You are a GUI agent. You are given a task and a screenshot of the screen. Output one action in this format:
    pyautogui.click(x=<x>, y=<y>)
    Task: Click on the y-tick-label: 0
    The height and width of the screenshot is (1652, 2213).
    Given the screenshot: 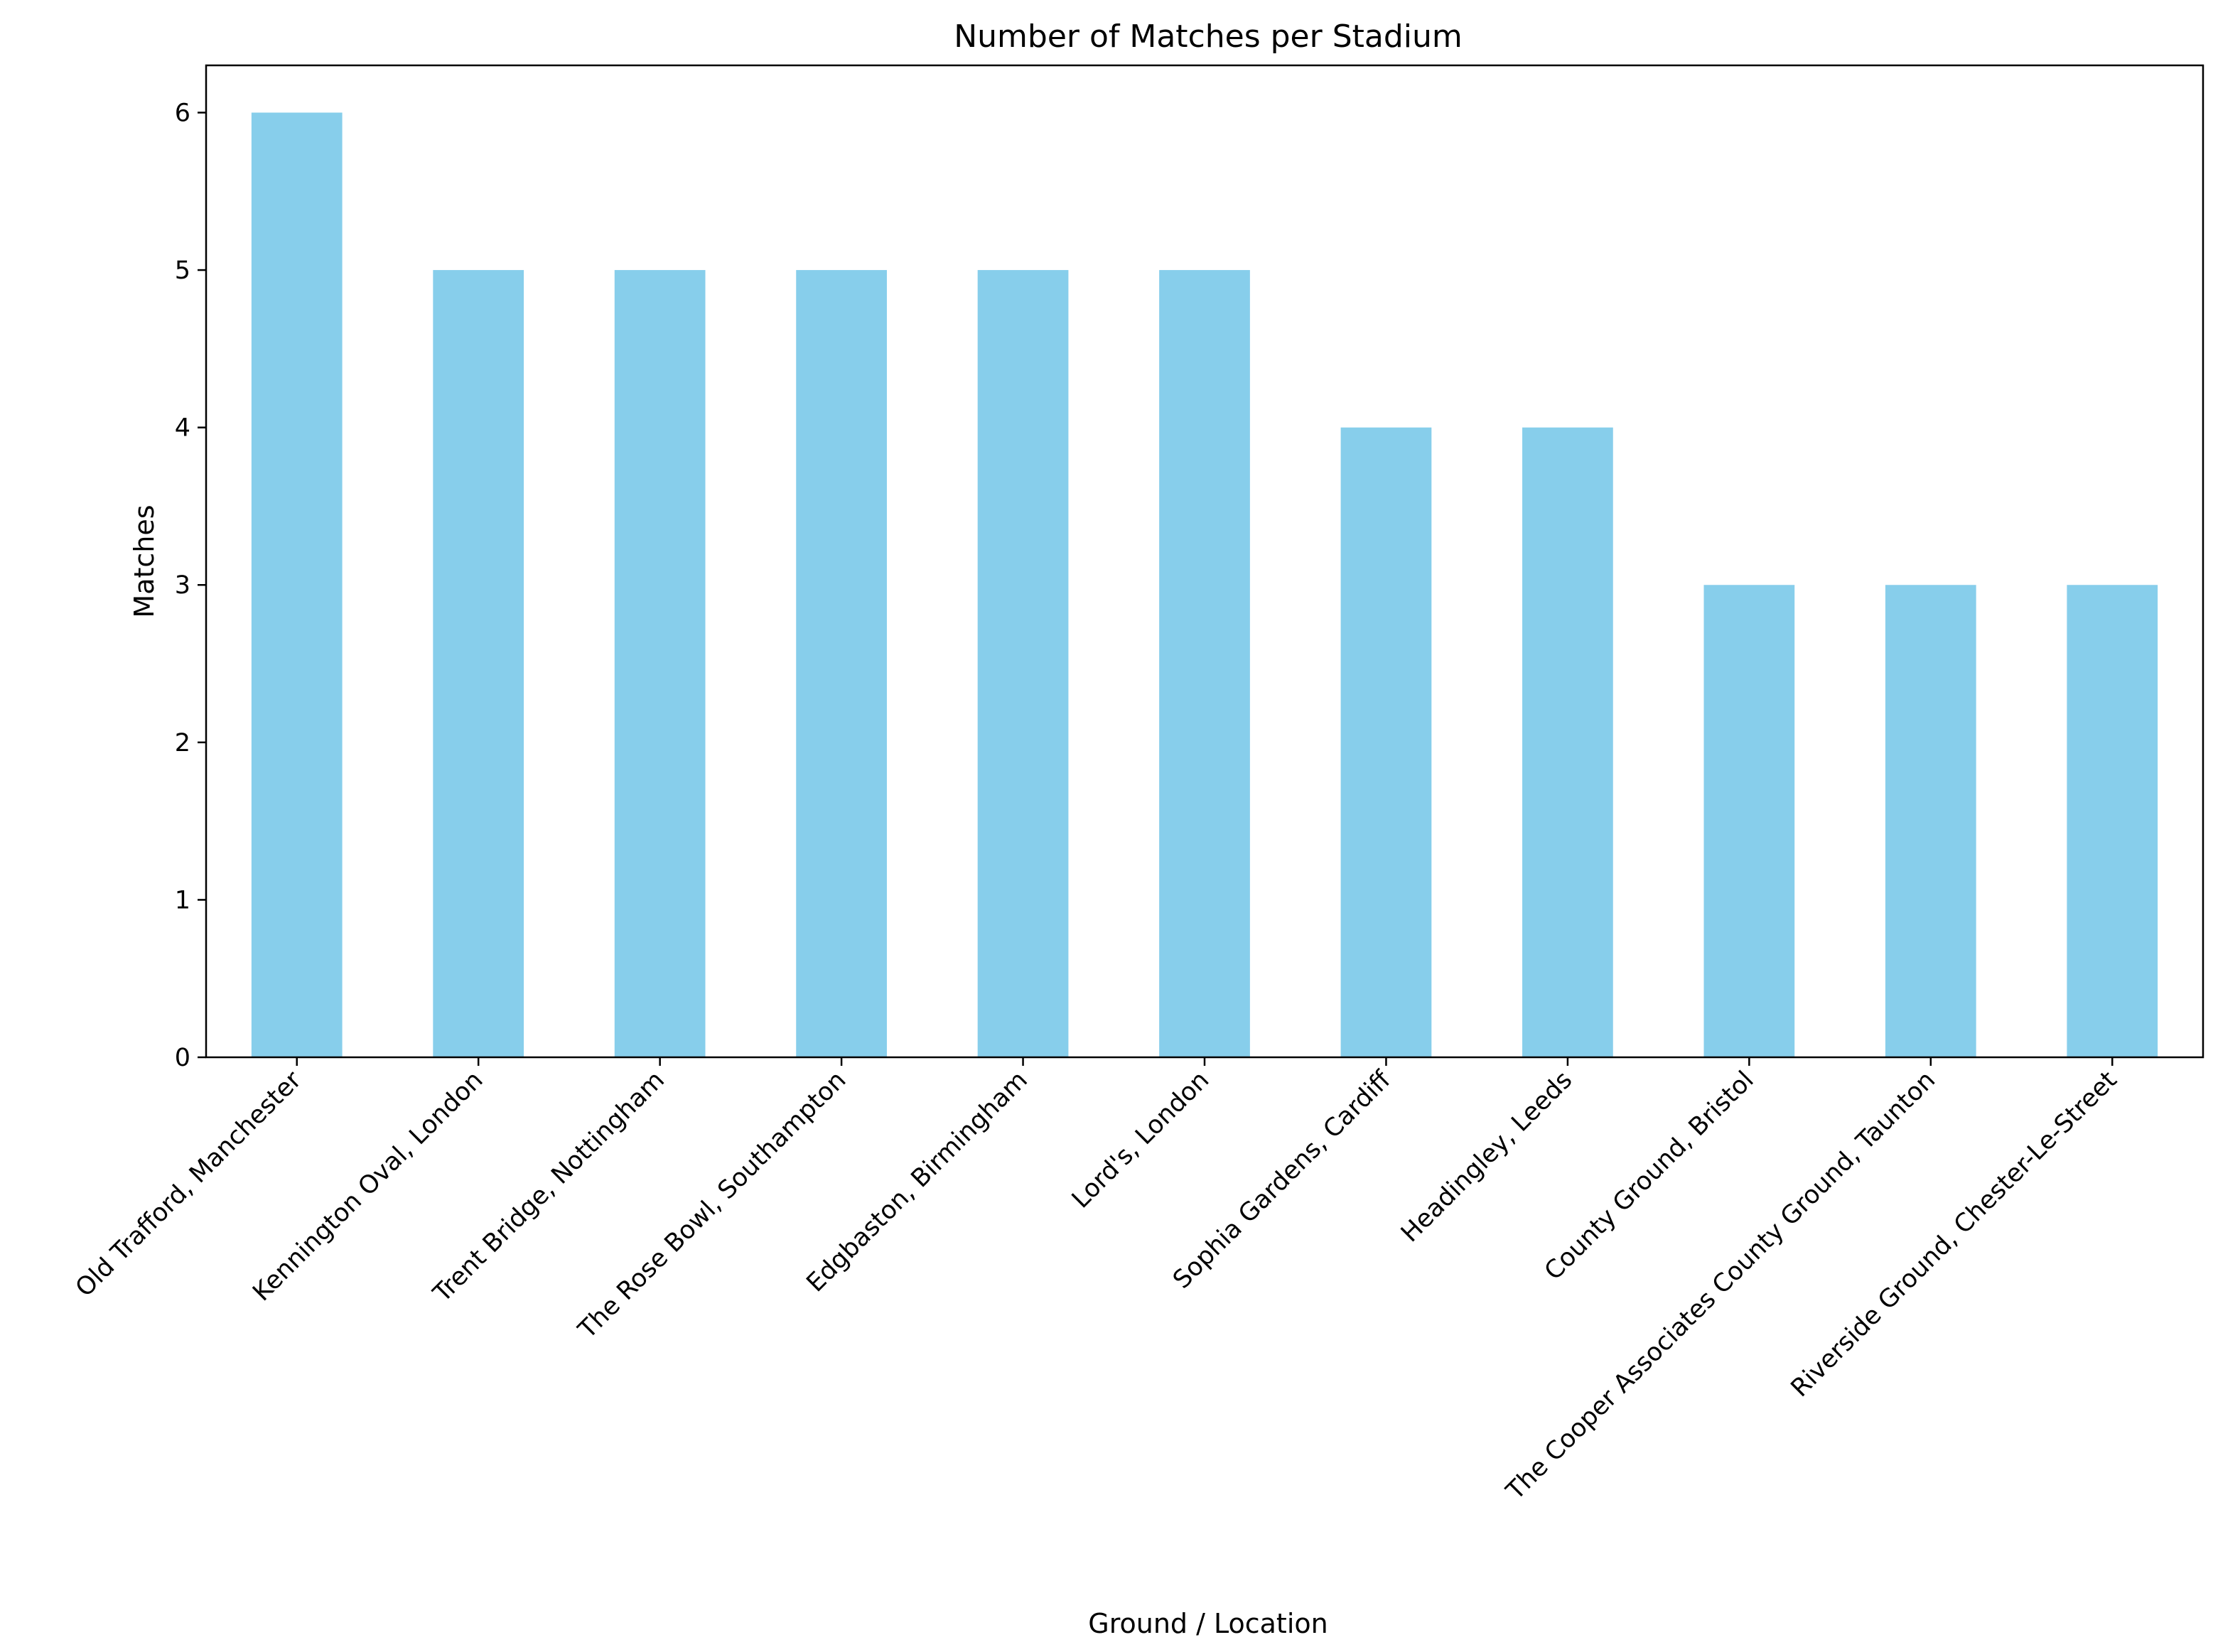 What is the action you would take?
    pyautogui.click(x=183, y=1058)
    